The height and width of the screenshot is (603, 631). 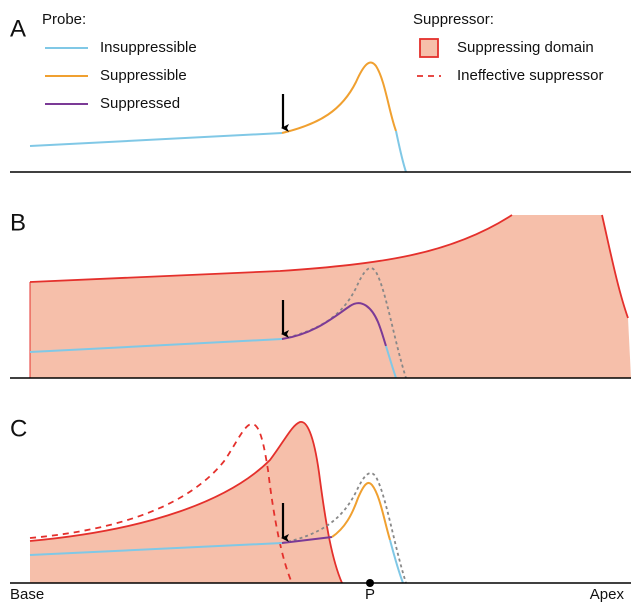 I want to click on legend-title: Suppressor:, so click(x=453, y=19).